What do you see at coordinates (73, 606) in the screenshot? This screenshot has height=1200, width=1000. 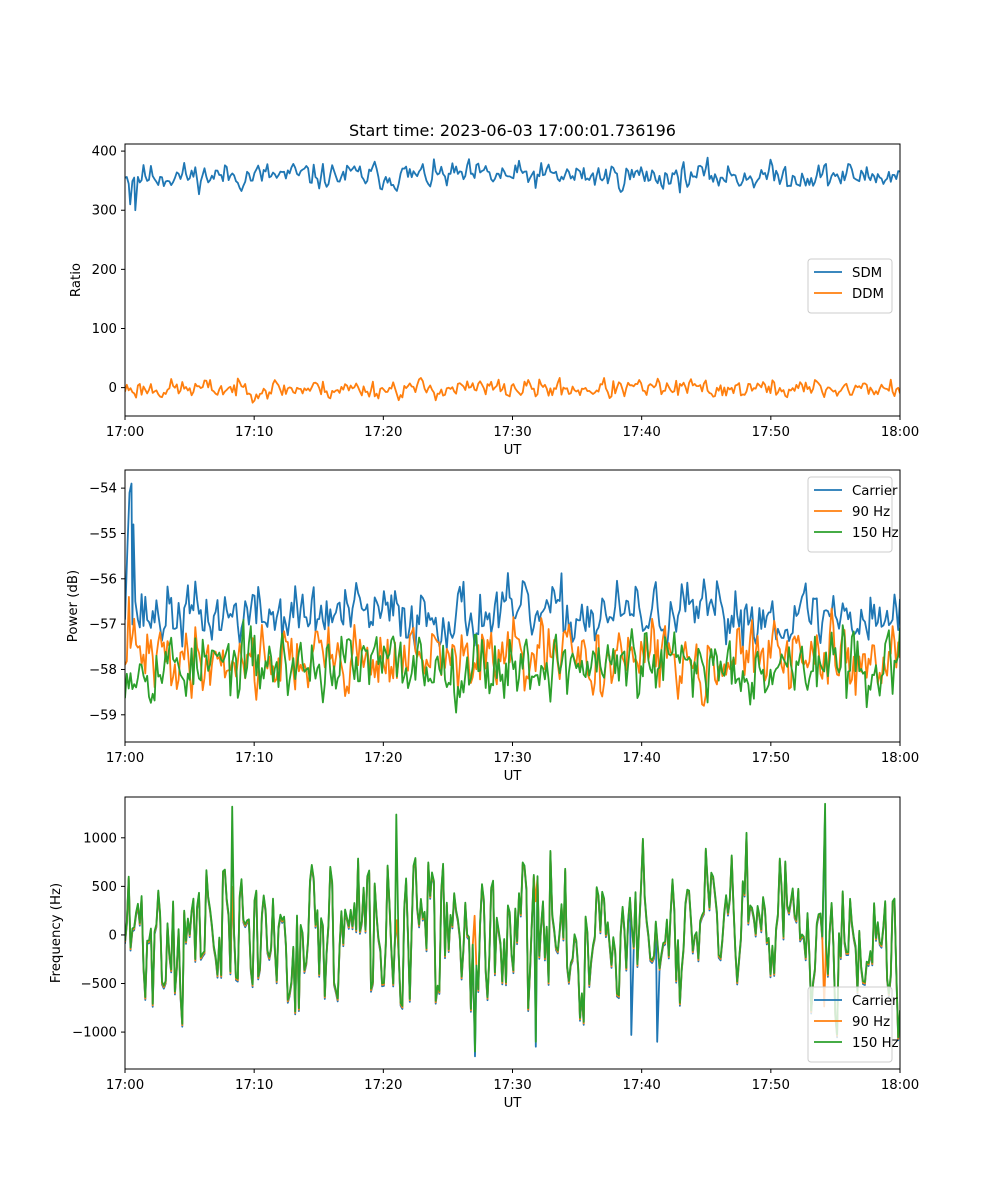 I see `y-axis-label: Power (dB)` at bounding box center [73, 606].